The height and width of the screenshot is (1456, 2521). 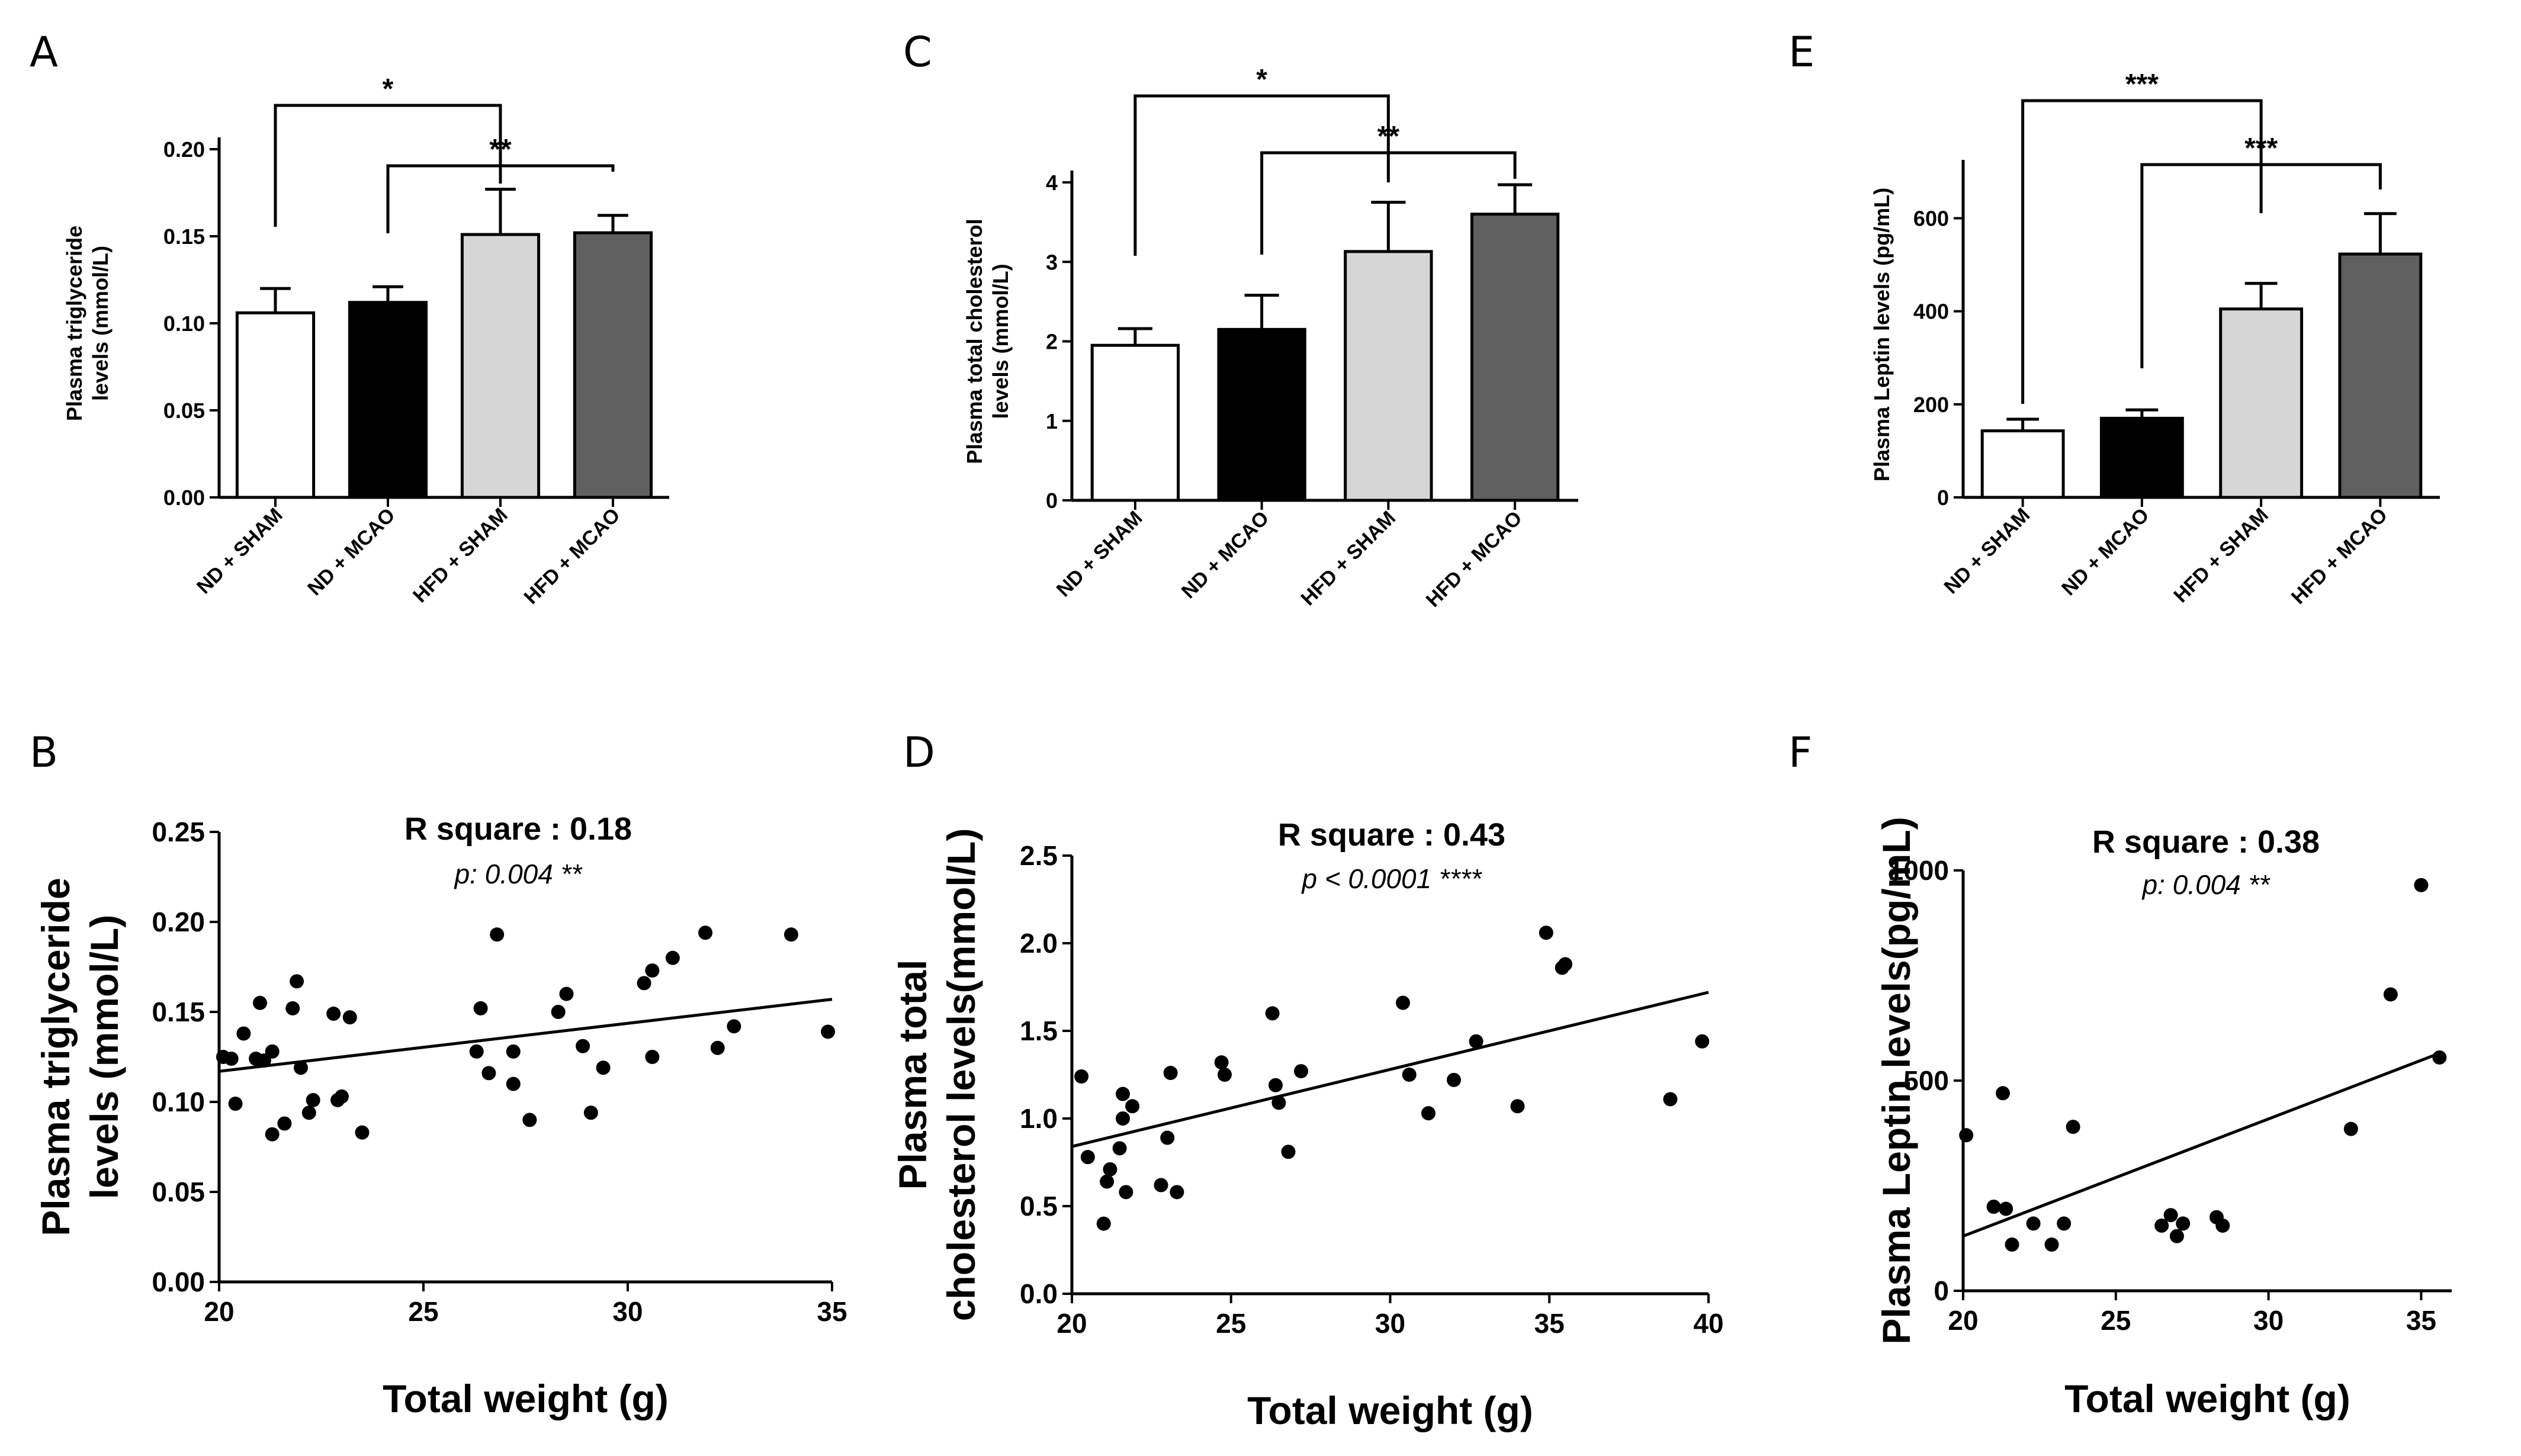 I want to click on y-tick-label: 0, so click(x=1052, y=500).